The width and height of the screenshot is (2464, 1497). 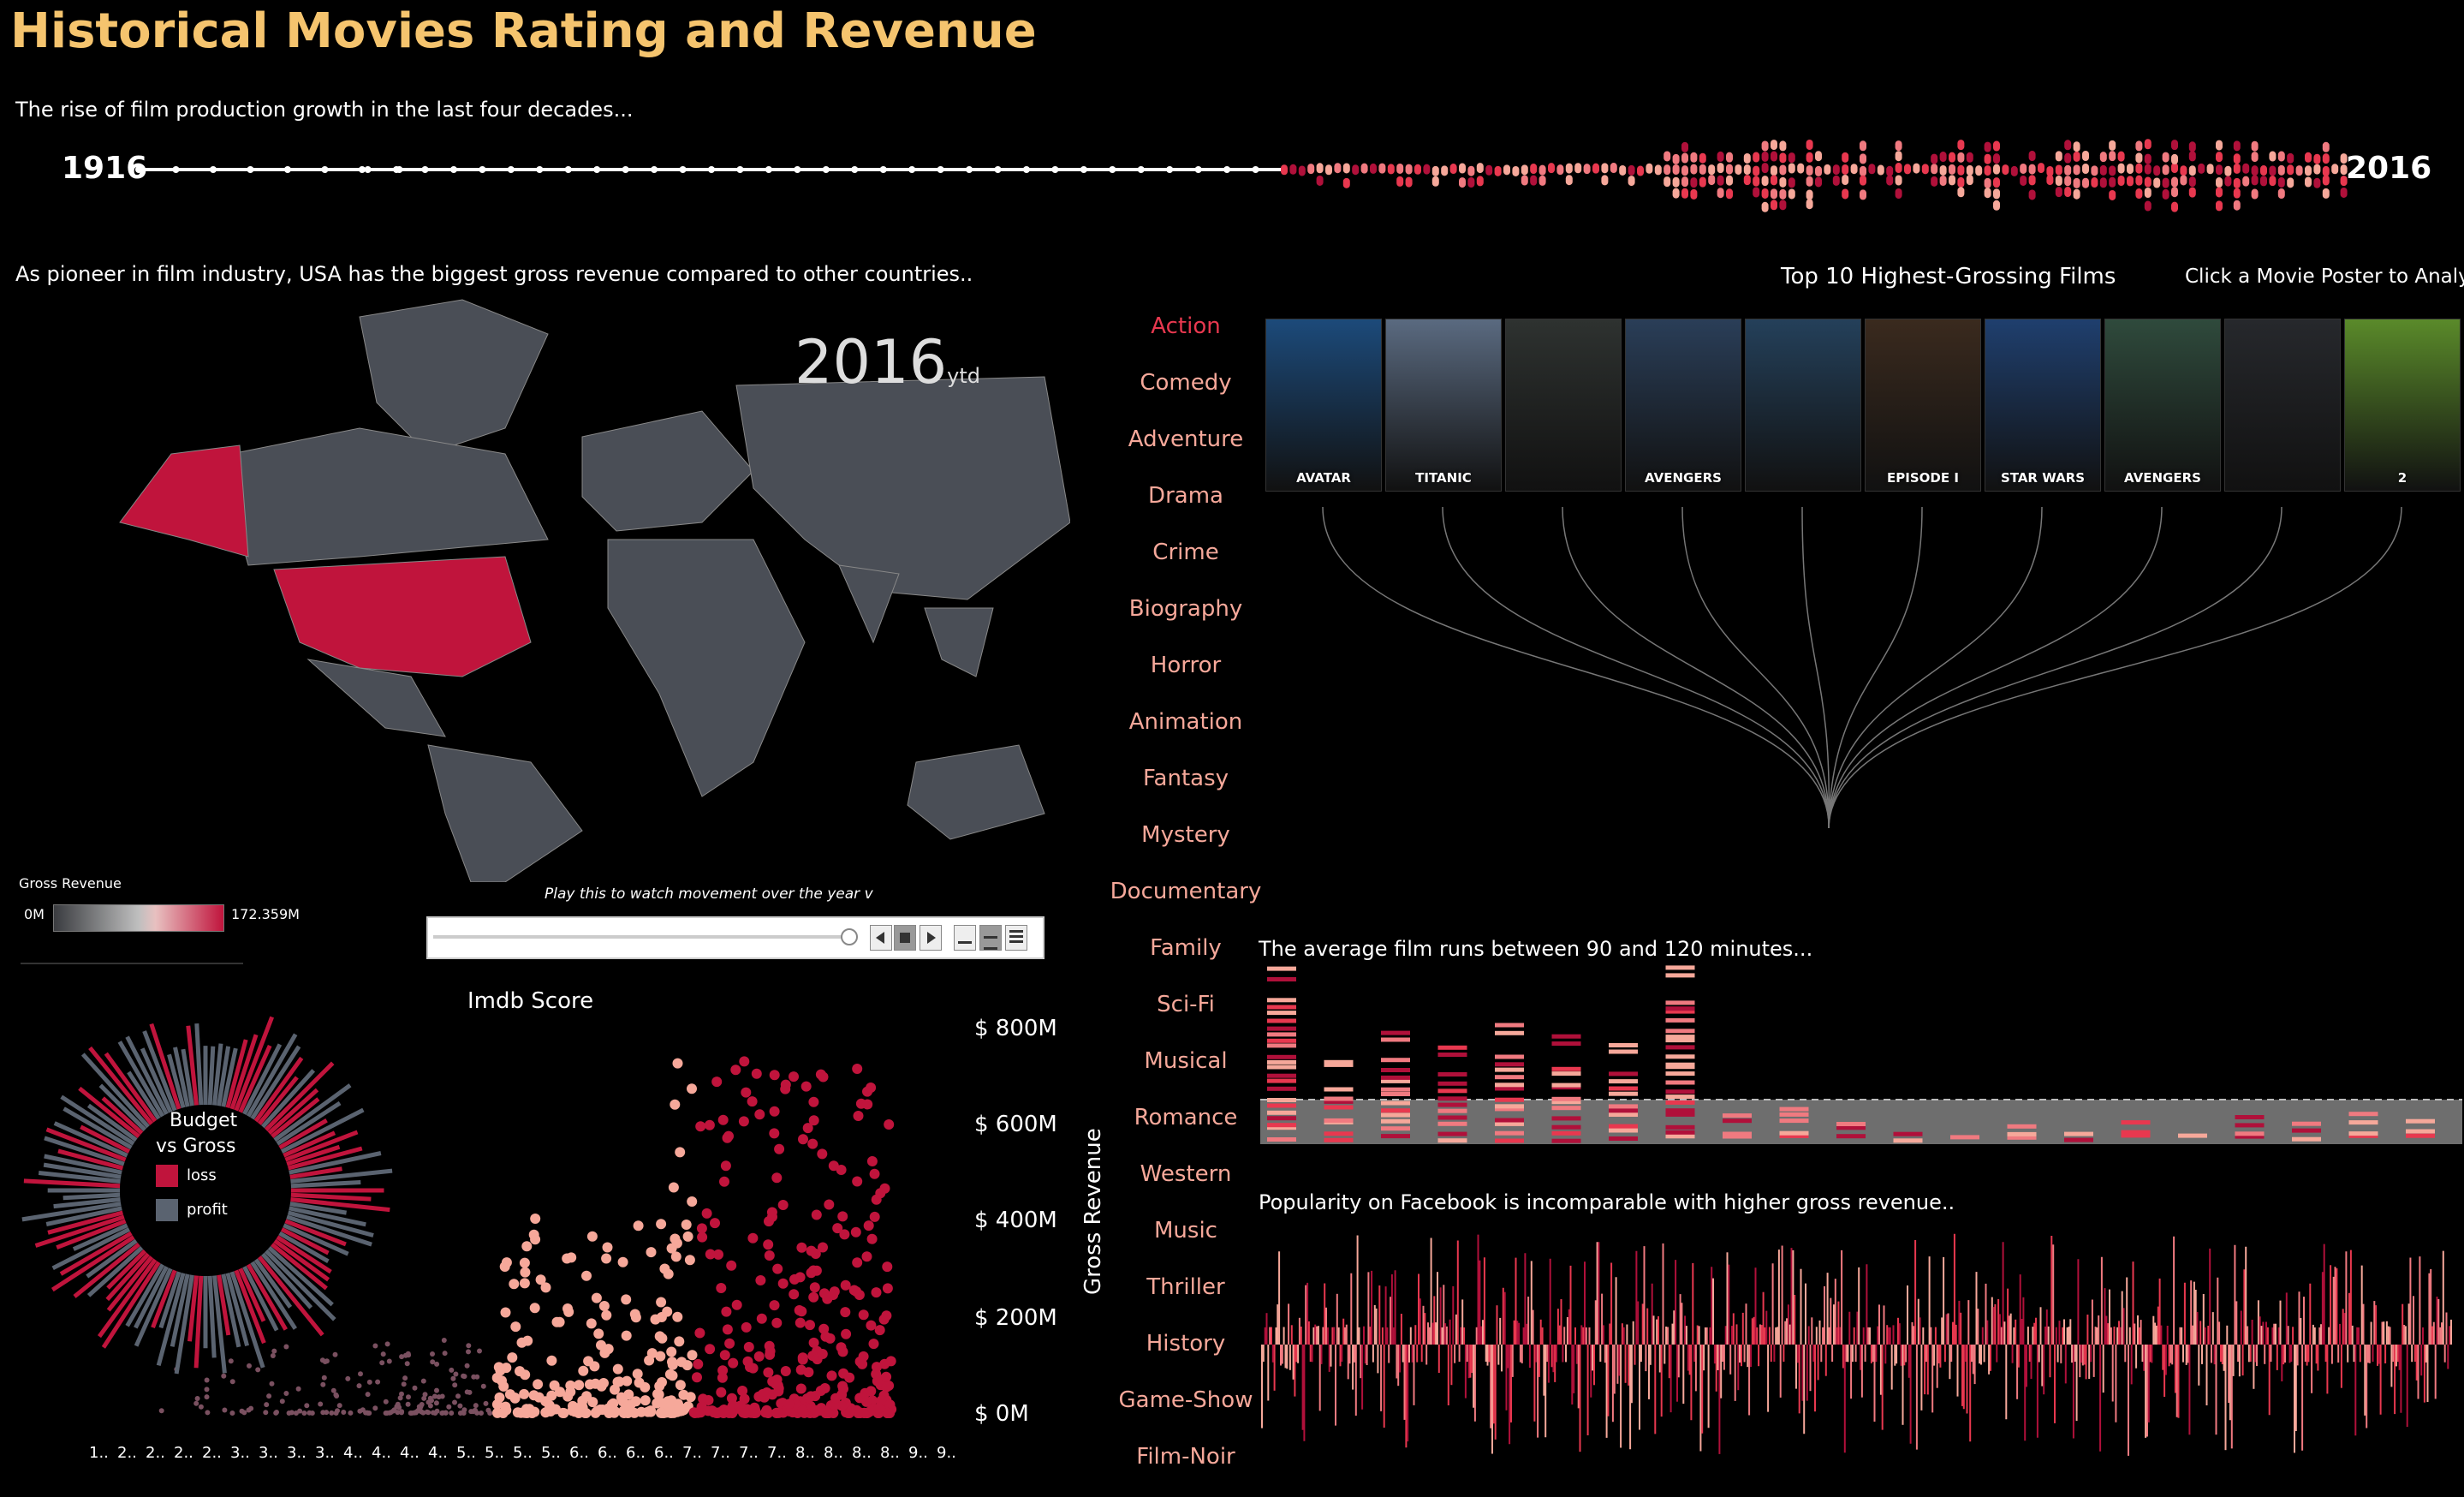 I want to click on movie-poster-1: AVATAR, so click(x=1323, y=405).